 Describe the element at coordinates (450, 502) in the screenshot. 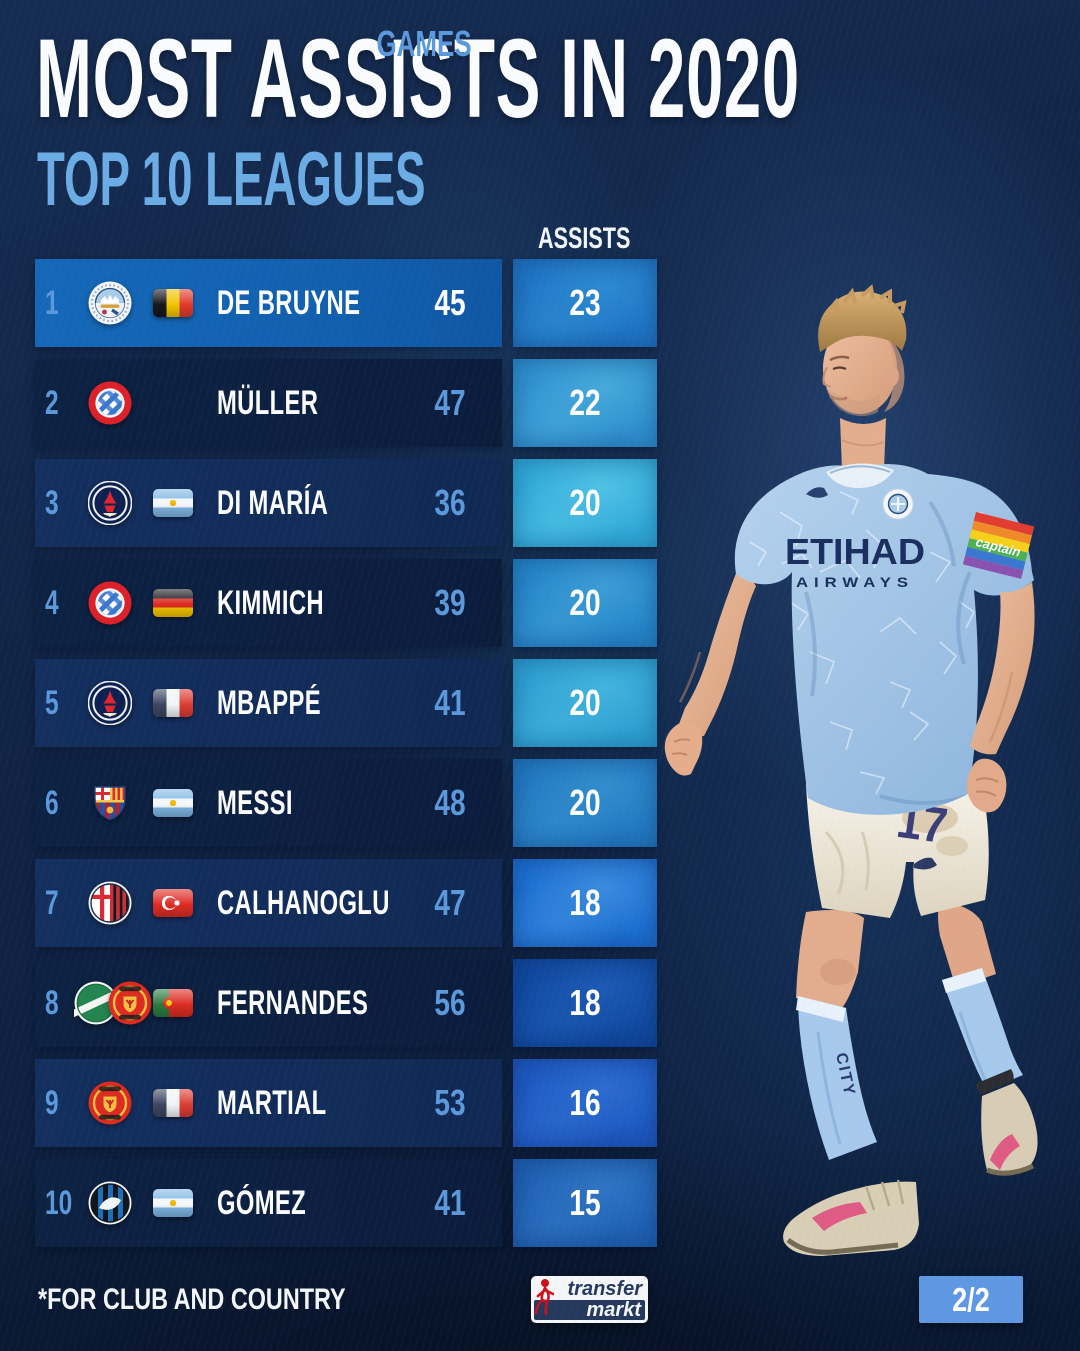

I see `games-value: 36` at that location.